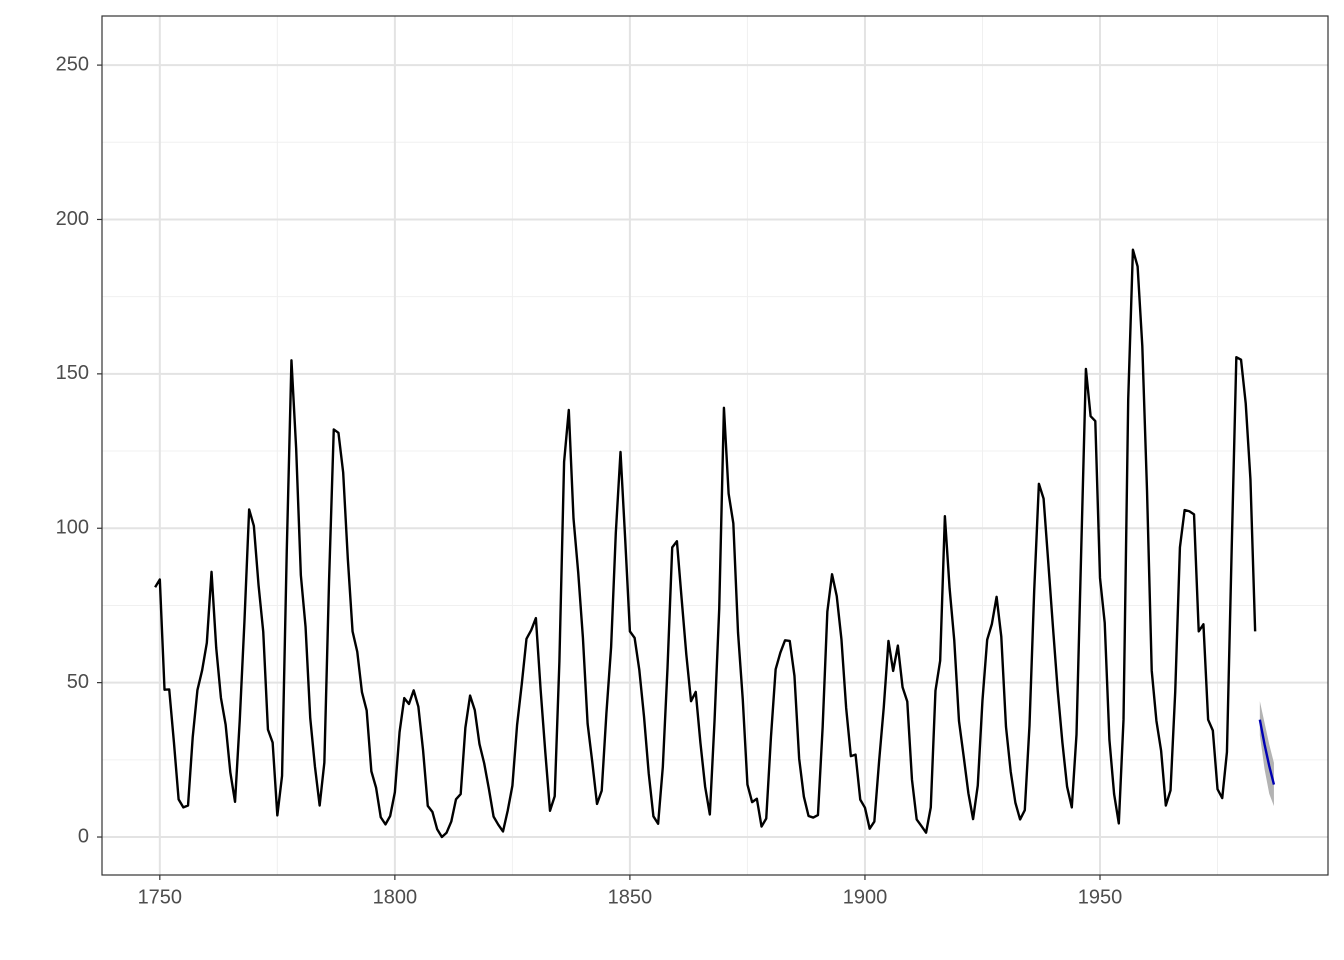 This screenshot has height=960, width=1344. Describe the element at coordinates (72, 64) in the screenshot. I see `y-tick-label: 250` at that location.